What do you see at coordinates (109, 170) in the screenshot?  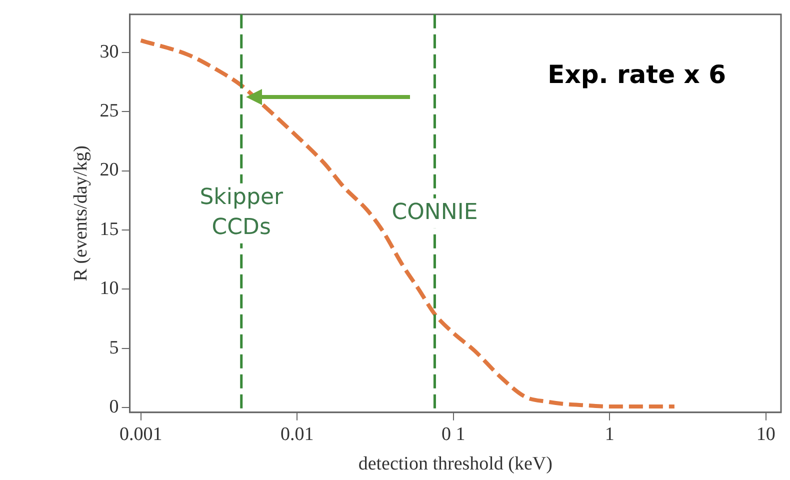 I see `y-tick-label: 20` at bounding box center [109, 170].